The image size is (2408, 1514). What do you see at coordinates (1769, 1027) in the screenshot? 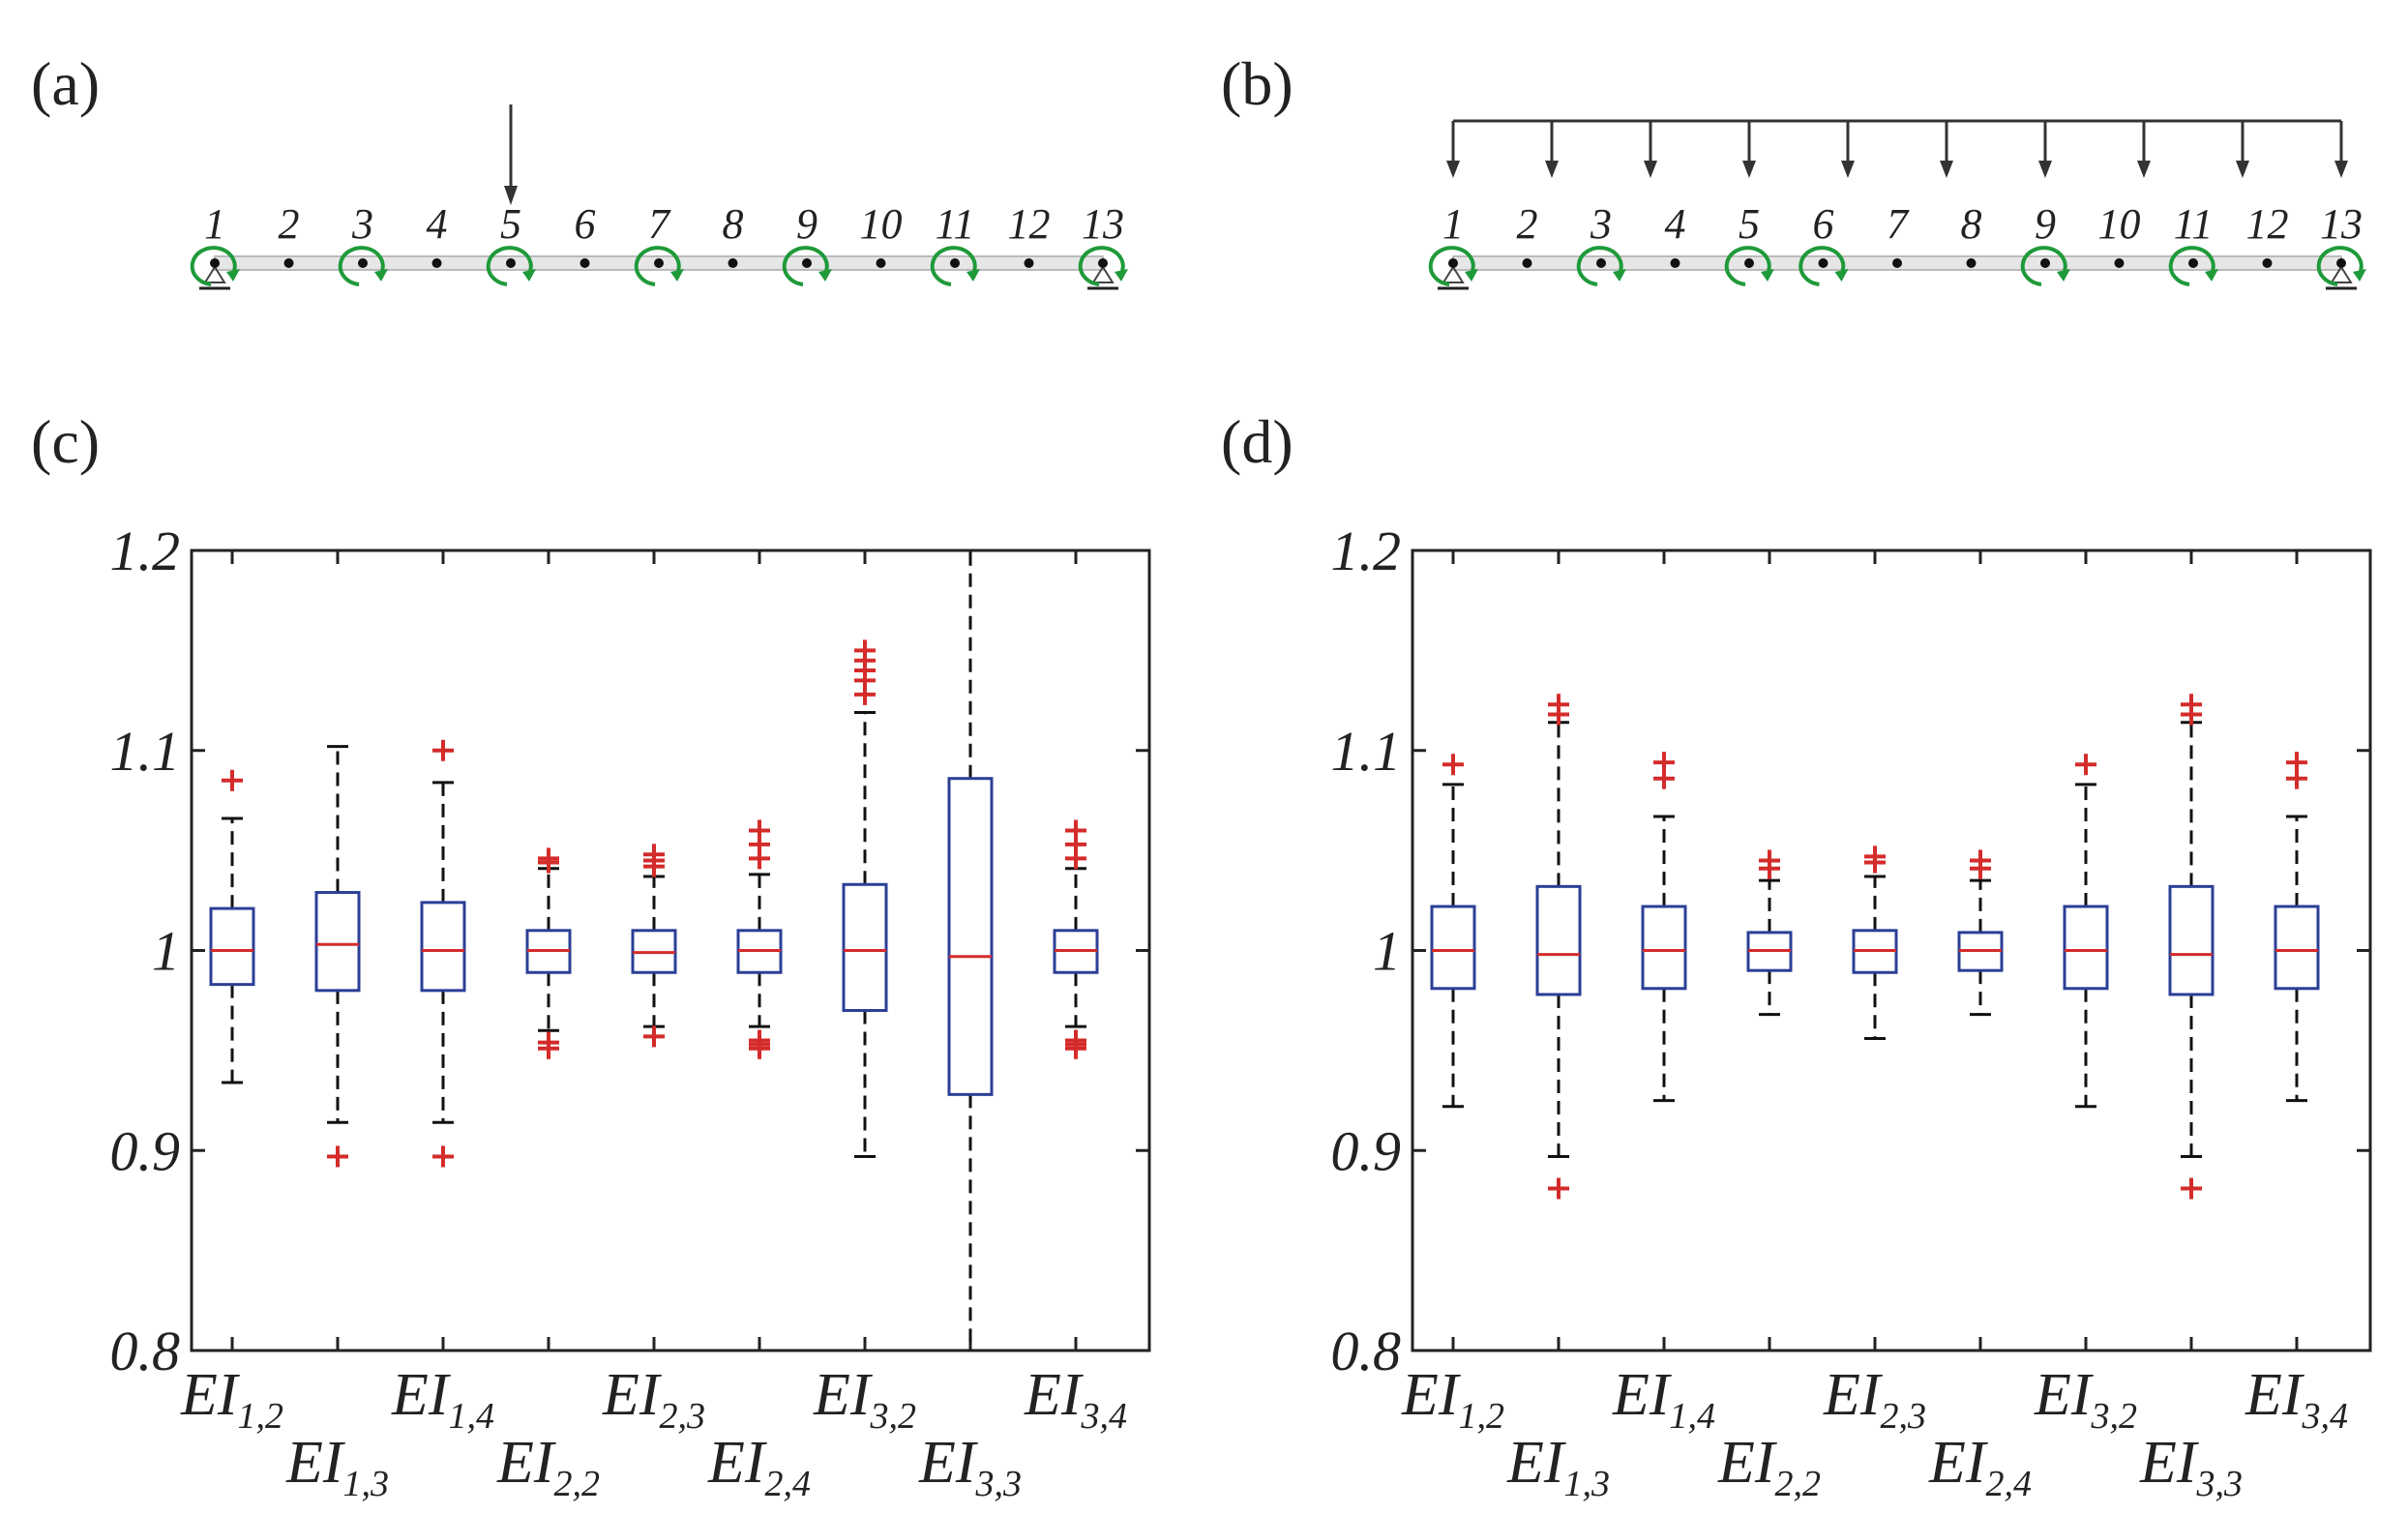
I see `box-2-2: EI2,2` at bounding box center [1769, 1027].